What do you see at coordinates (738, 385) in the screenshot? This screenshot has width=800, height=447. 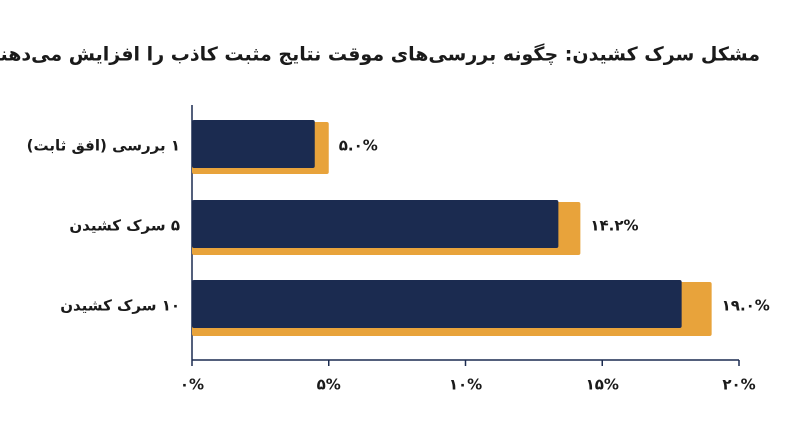 I see `x-tick-label: ۲۰%` at bounding box center [738, 385].